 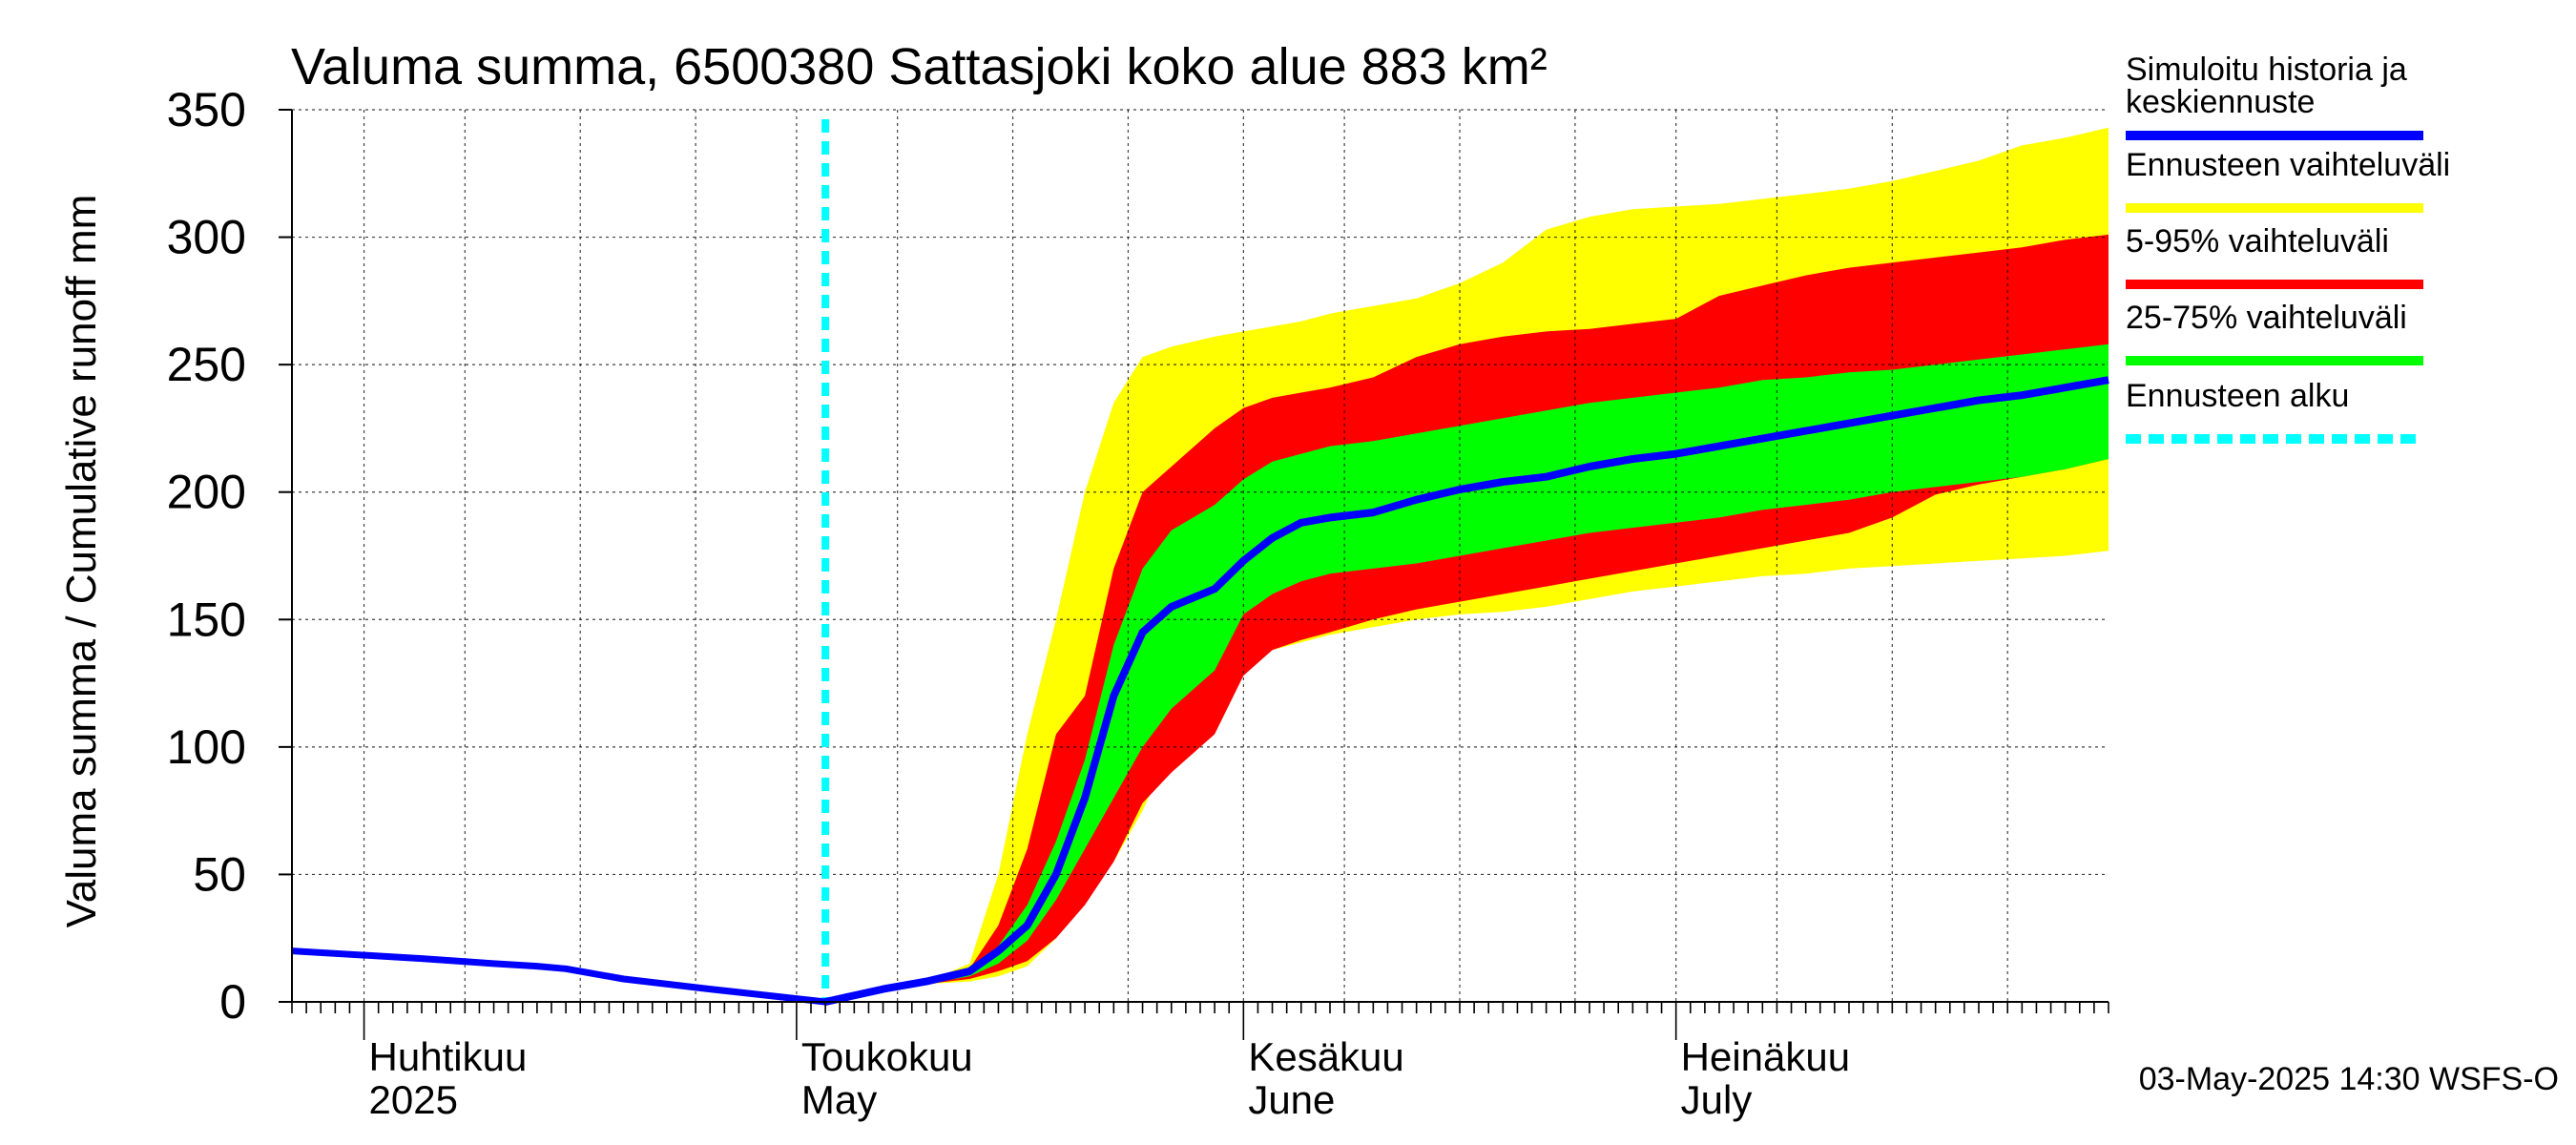 I want to click on history-line, so click(x=558, y=976).